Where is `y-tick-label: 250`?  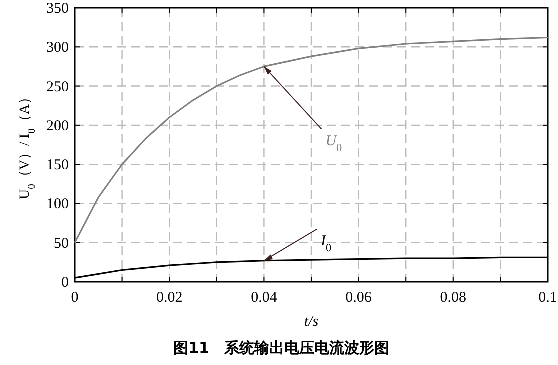 y-tick-label: 250 is located at coordinates (57, 87).